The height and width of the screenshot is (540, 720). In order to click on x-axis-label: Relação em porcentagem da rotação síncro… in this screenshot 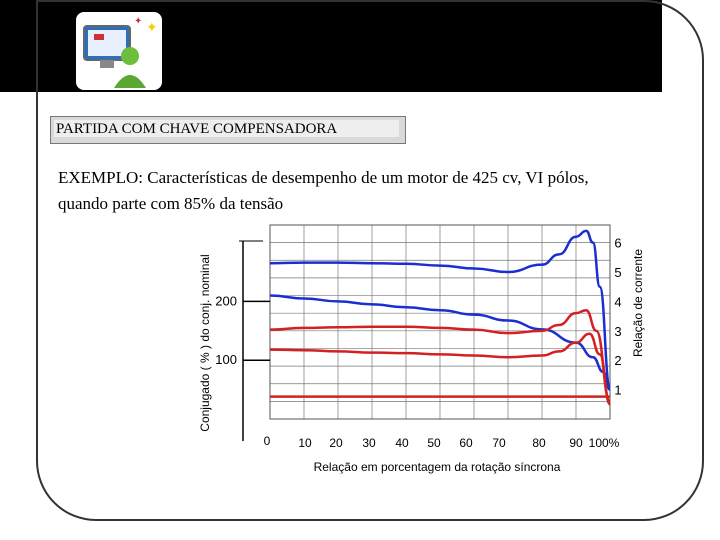, I will do `click(437, 467)`.